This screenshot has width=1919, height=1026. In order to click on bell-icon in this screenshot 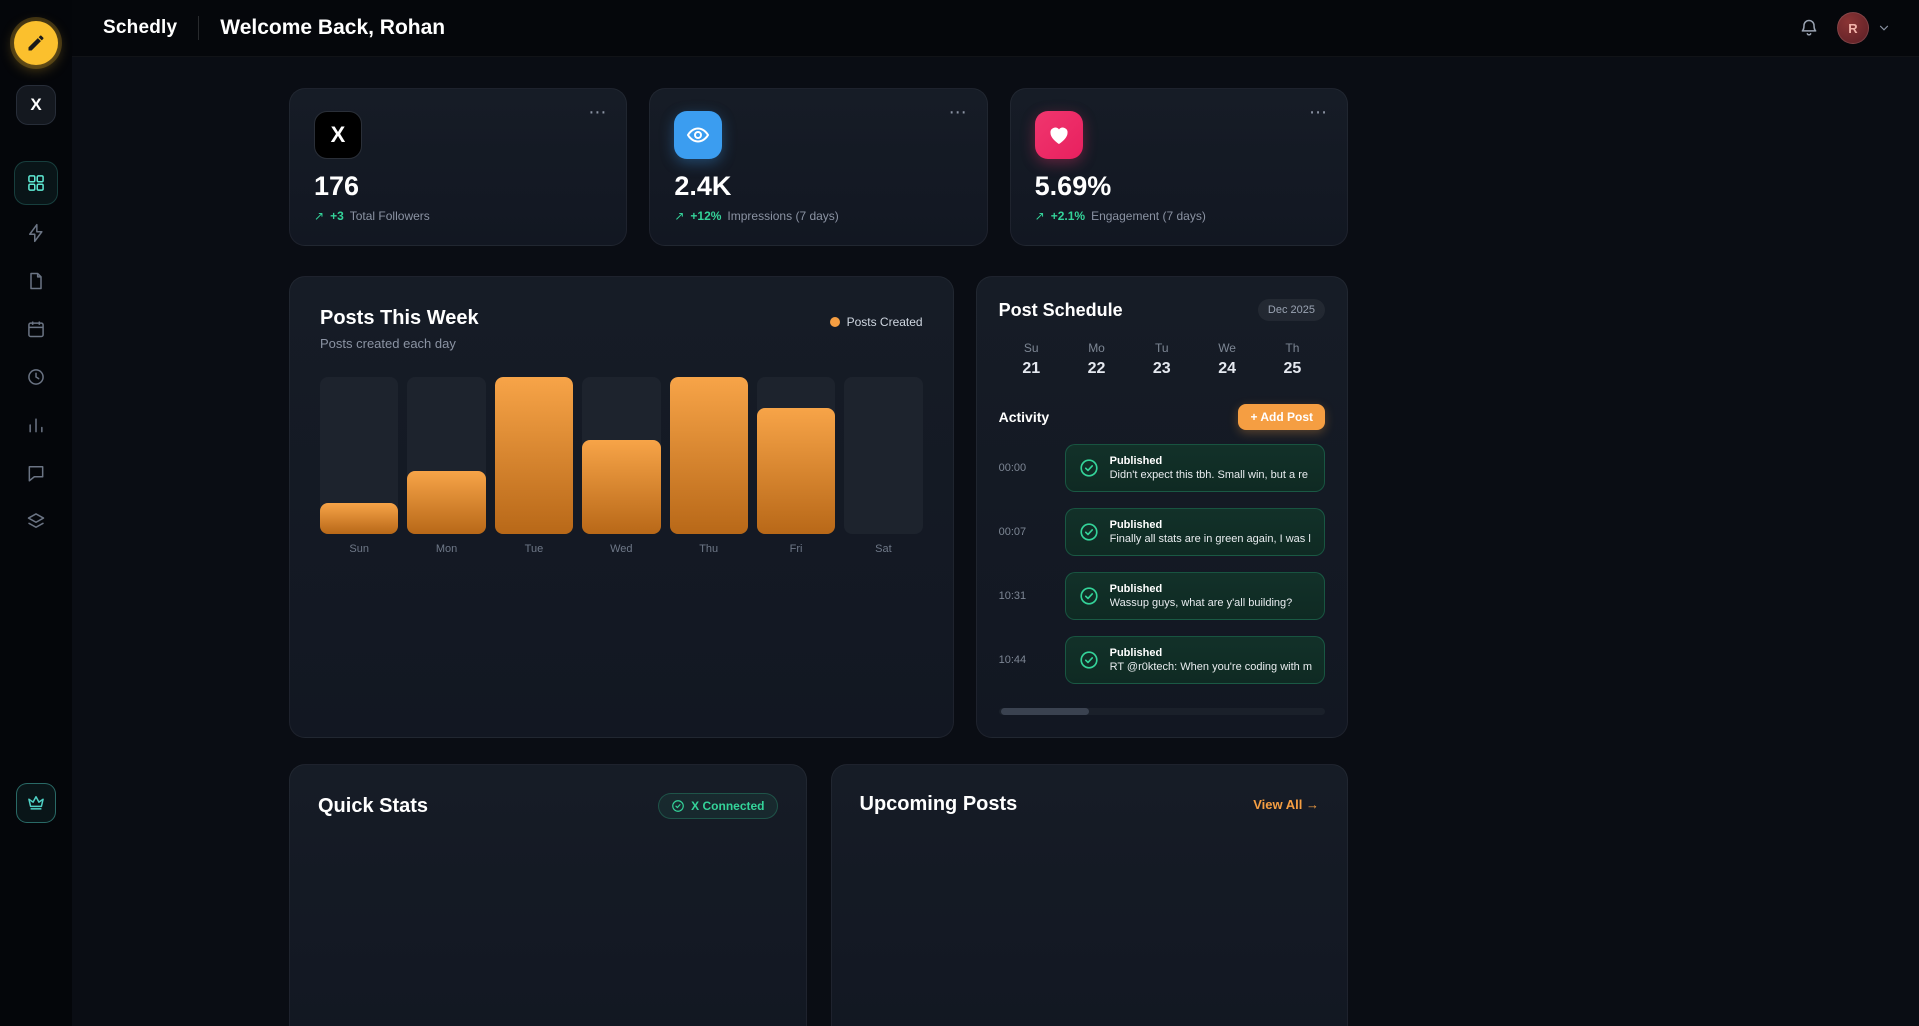, I will do `click(1809, 28)`.